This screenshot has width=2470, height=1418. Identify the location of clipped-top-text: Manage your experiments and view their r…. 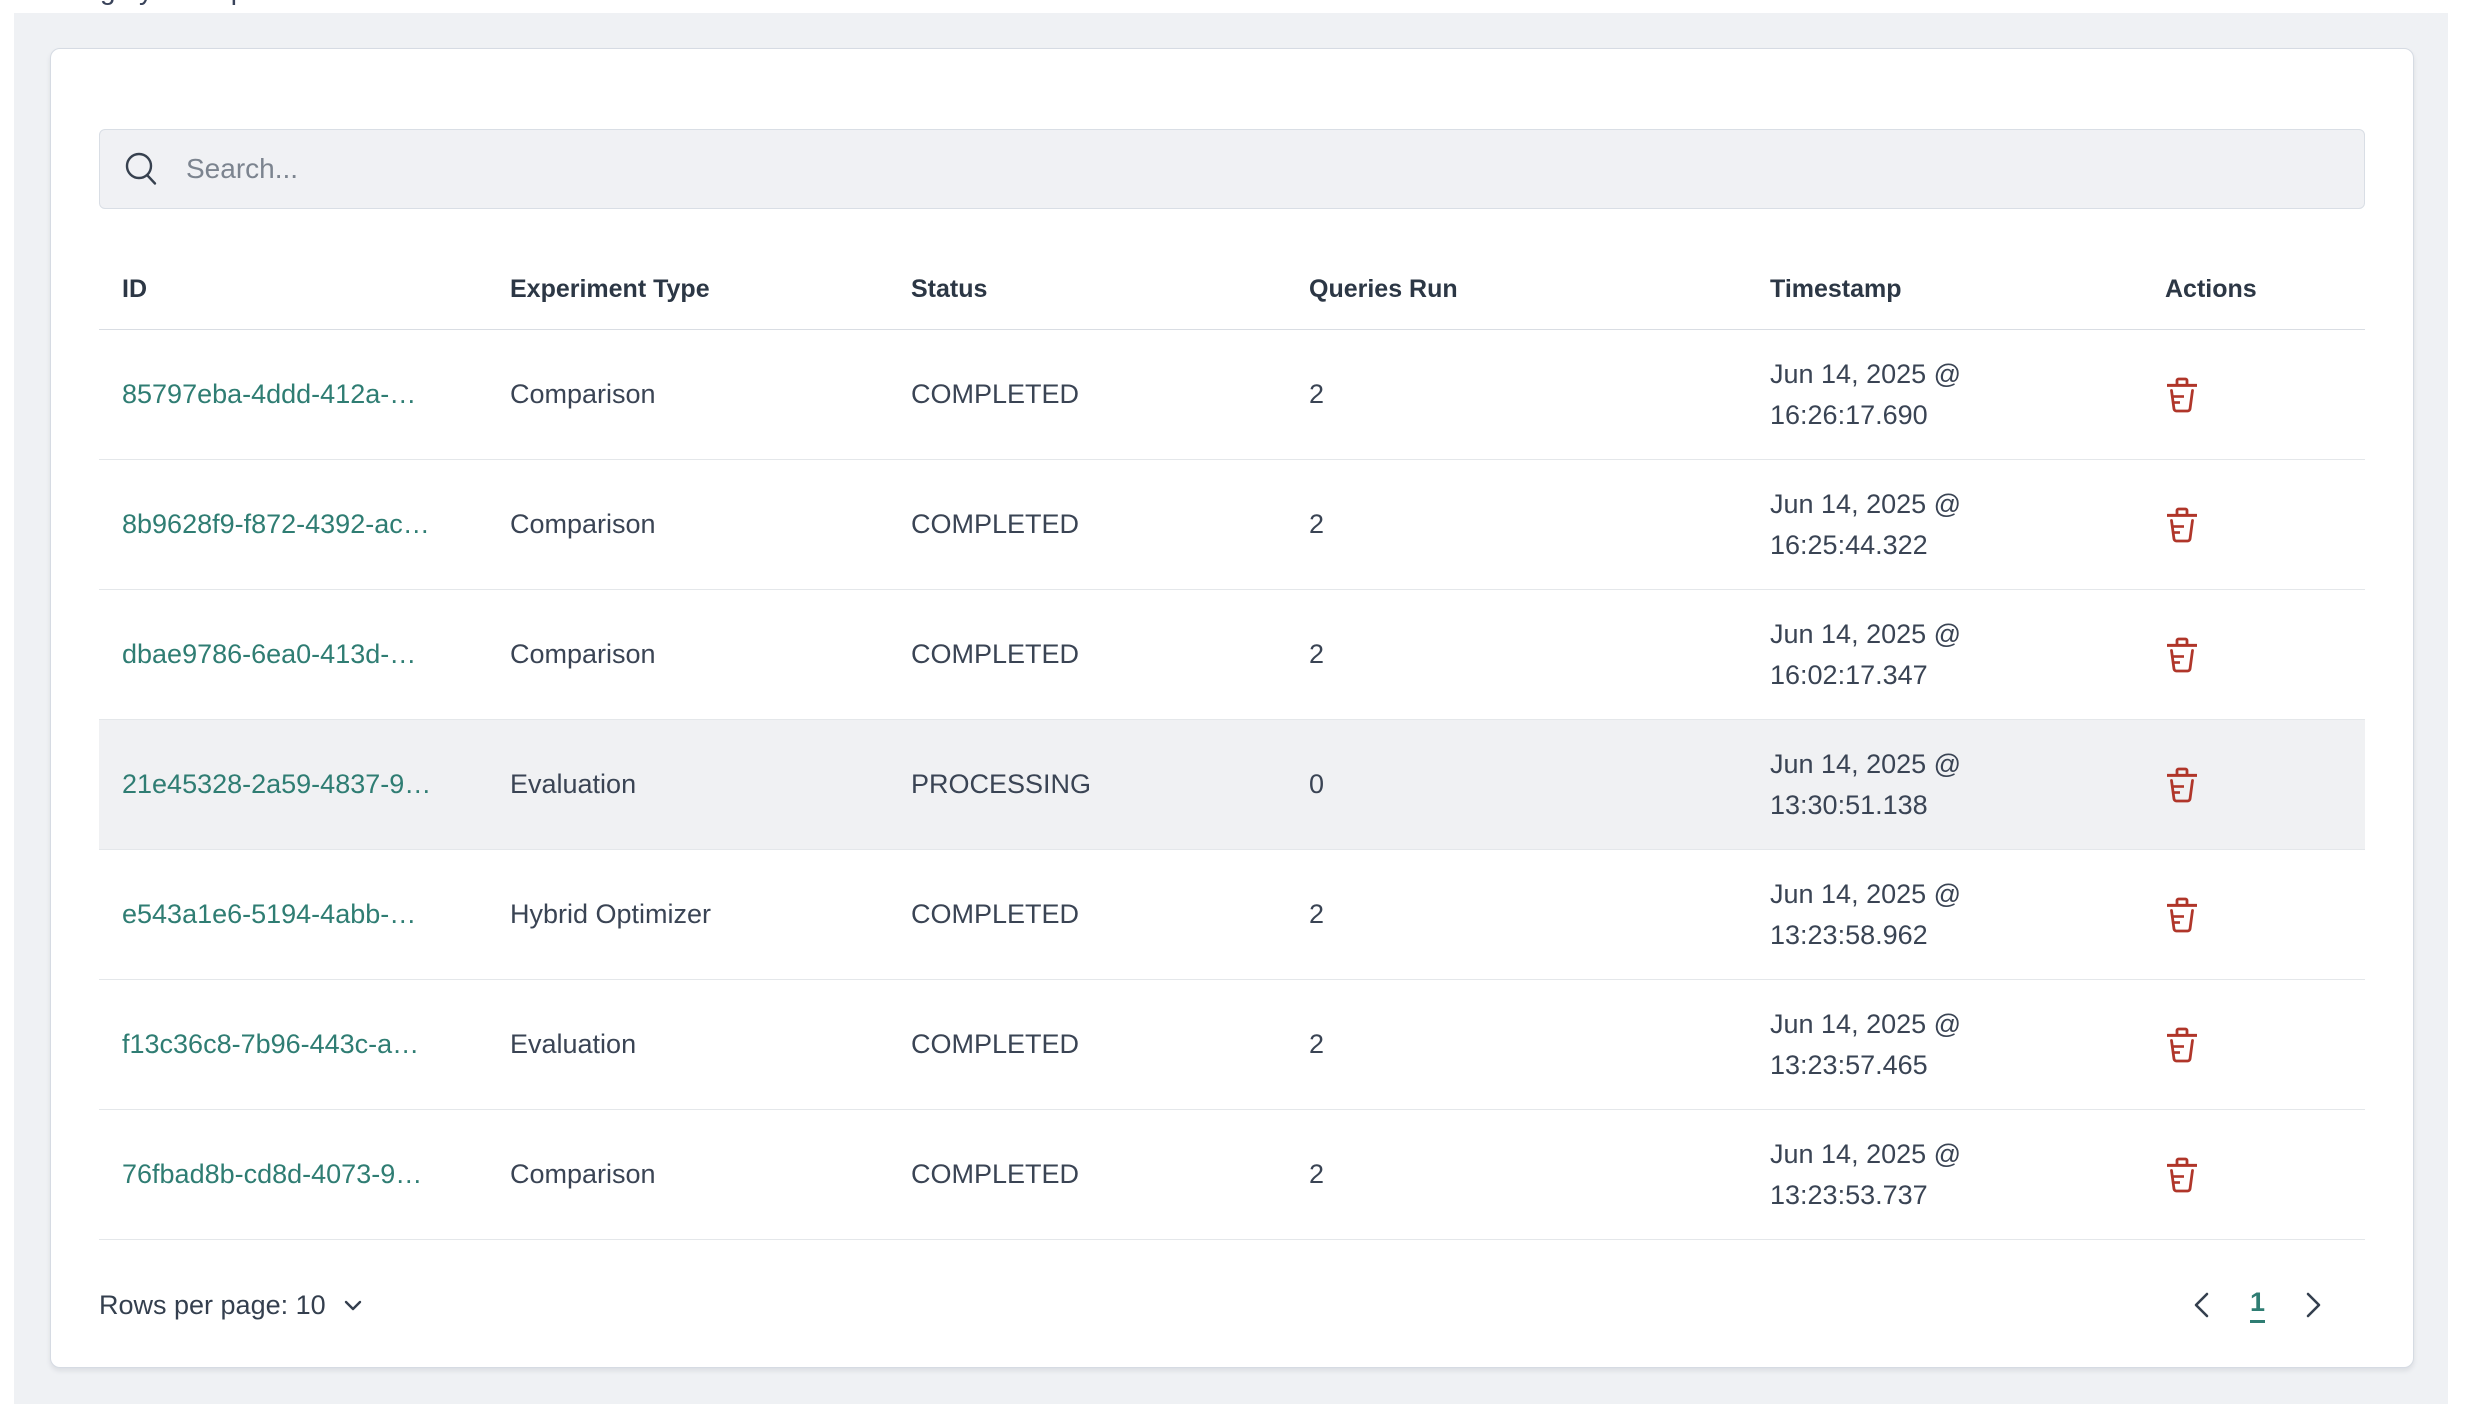
(630, 3).